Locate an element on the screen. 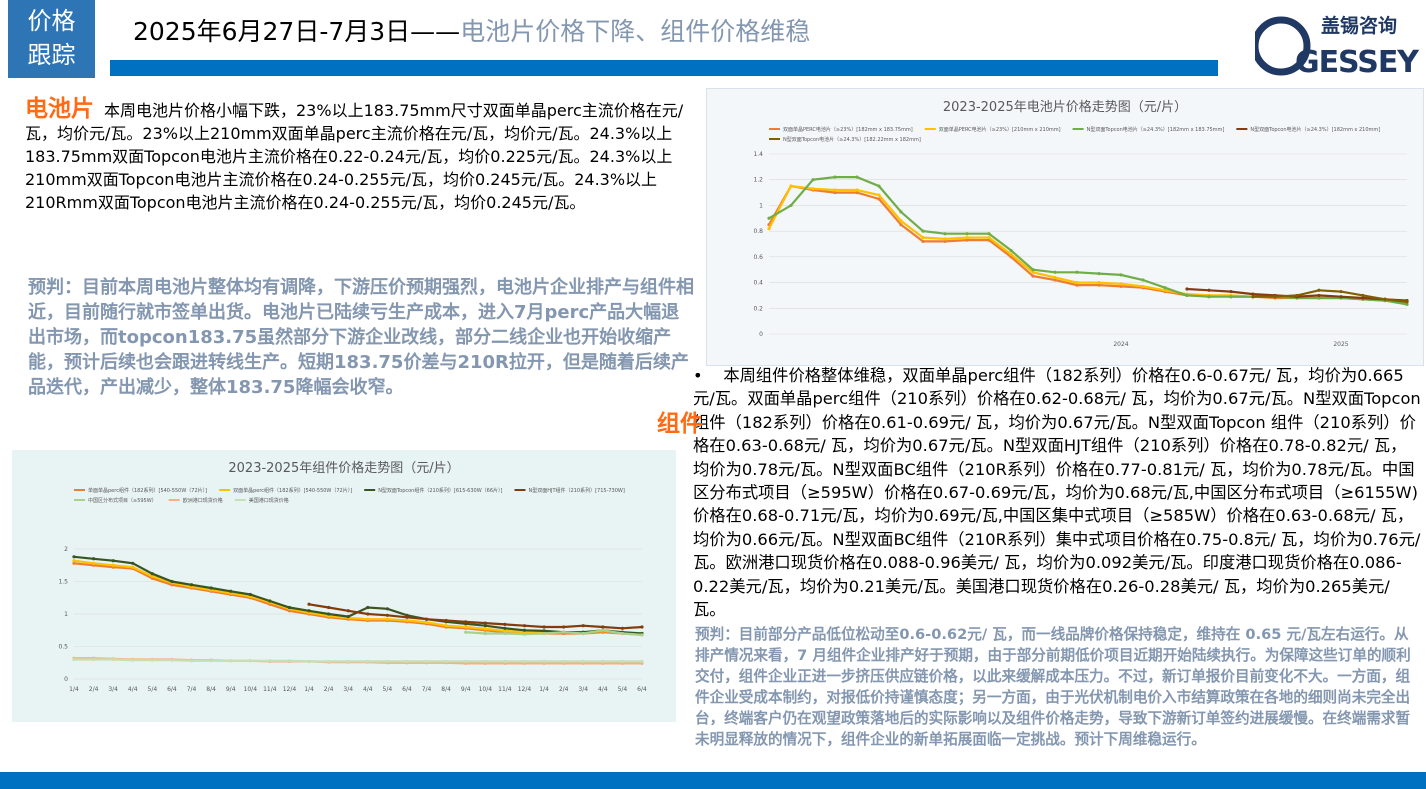 The width and height of the screenshot is (1426, 789). logo-cn: 盖锡咨询 is located at coordinates (1359, 25).